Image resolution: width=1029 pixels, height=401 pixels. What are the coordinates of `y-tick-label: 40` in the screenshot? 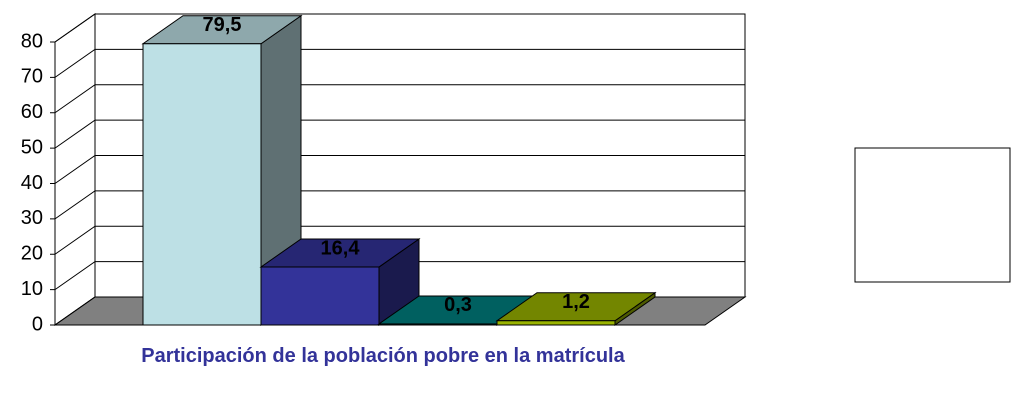 It's located at (32, 183).